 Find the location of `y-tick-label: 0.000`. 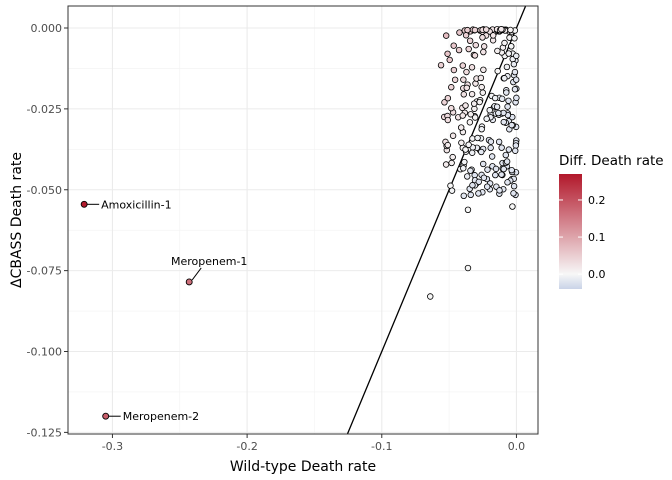

y-tick-label: 0.000 is located at coordinates (47, 28).